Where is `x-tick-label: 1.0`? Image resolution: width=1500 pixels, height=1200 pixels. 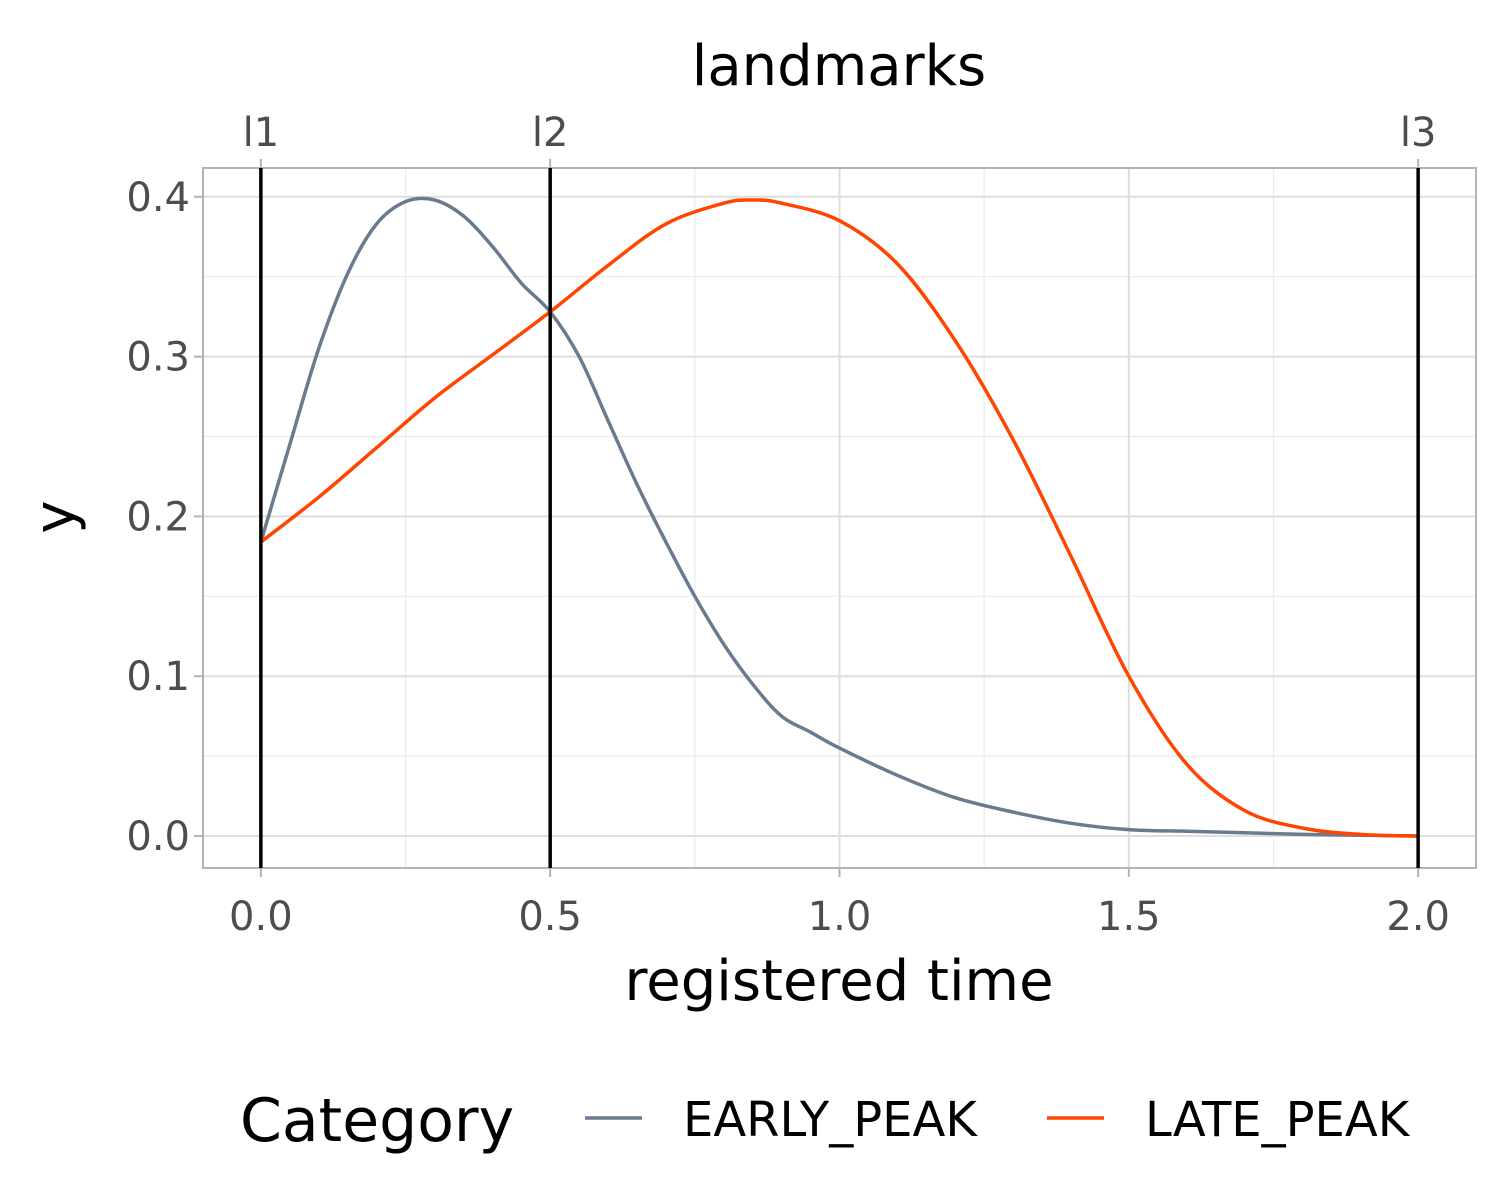
x-tick-label: 1.0 is located at coordinates (840, 917).